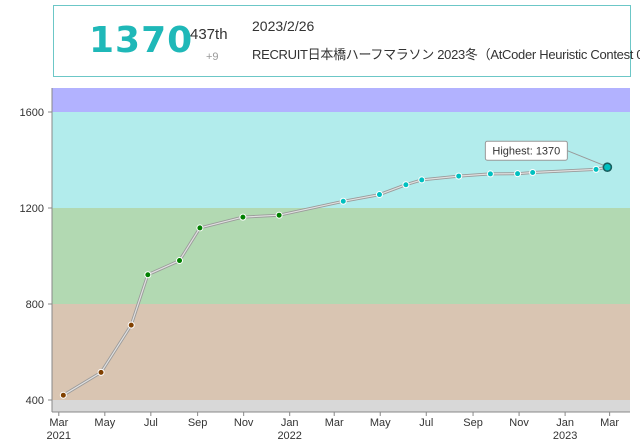 The height and width of the screenshot is (446, 640). I want to click on tooltip-leader, so click(585, 158).